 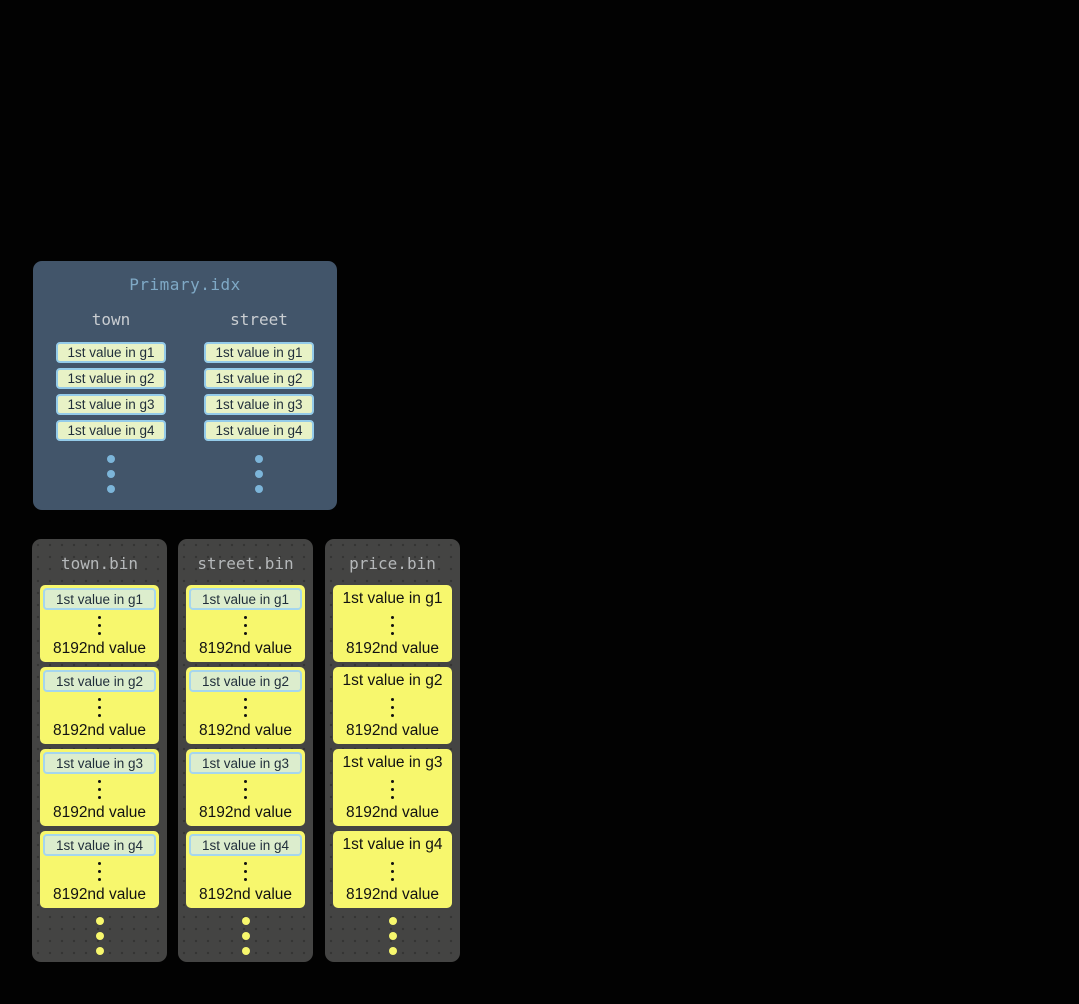 I want to click on bin-title-price: price.bin, so click(x=392, y=563).